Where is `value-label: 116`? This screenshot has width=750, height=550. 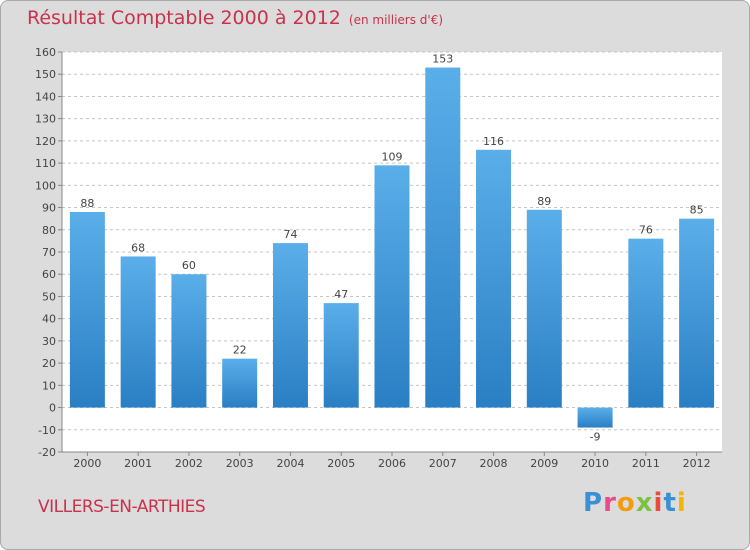 value-label: 116 is located at coordinates (493, 141).